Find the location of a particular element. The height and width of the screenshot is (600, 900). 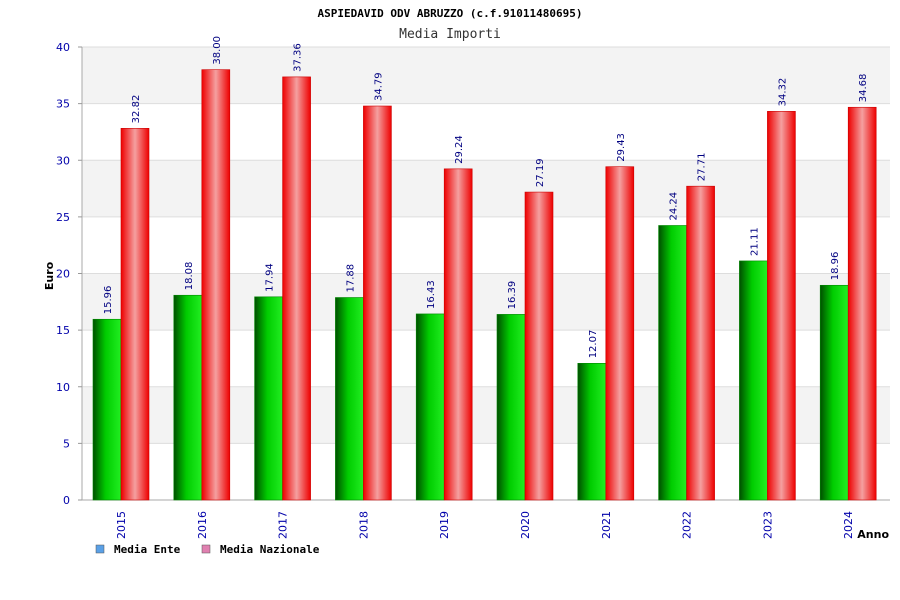

bar-value-label: 16.43 is located at coordinates (431, 294).